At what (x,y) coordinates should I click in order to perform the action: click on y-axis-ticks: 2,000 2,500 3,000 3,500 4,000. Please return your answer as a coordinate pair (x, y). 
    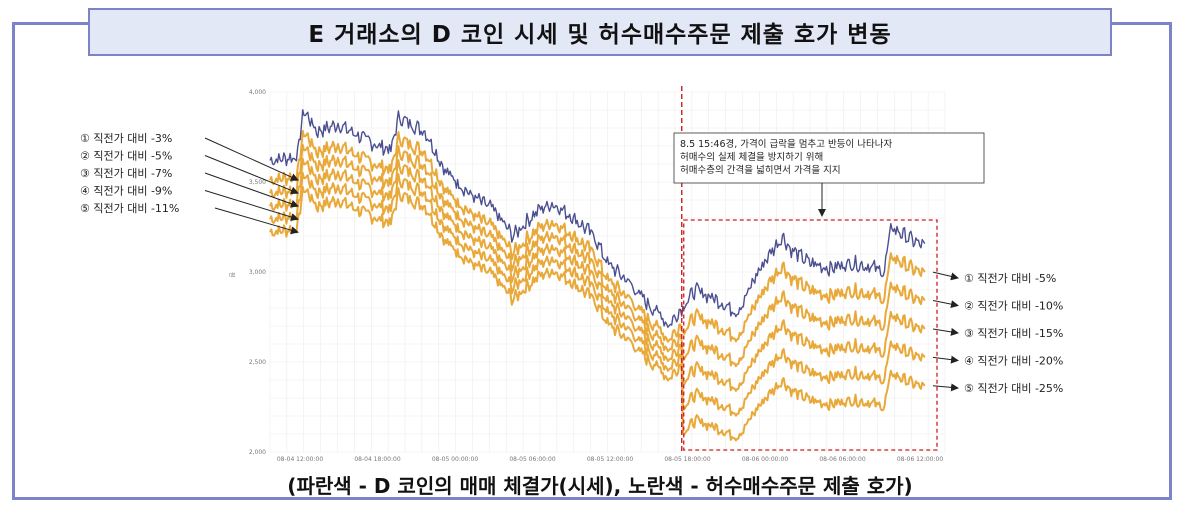
    Looking at the image, I should click on (257, 272).